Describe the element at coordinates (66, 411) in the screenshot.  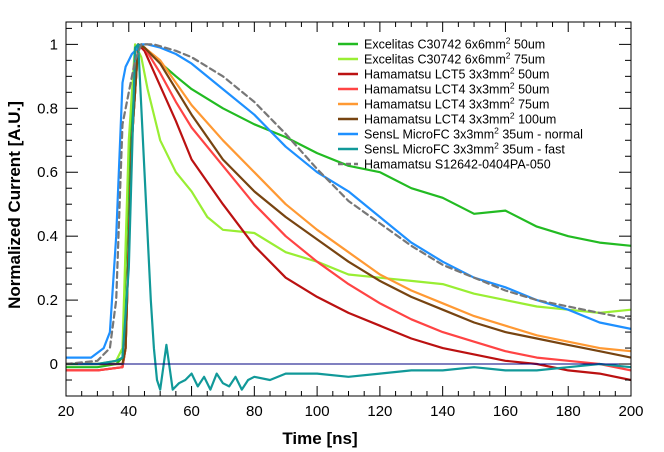
I see `x-tick-label: 20` at that location.